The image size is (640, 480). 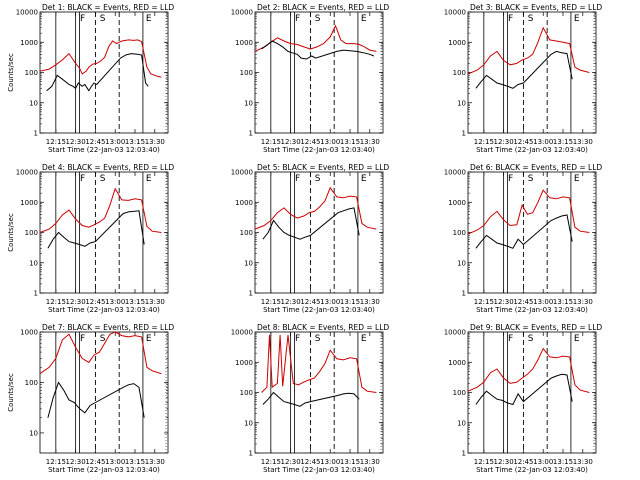 What do you see at coordinates (108, 7) in the screenshot?
I see `chart-title: Det 1: BLACK = Events, RED = LLD` at bounding box center [108, 7].